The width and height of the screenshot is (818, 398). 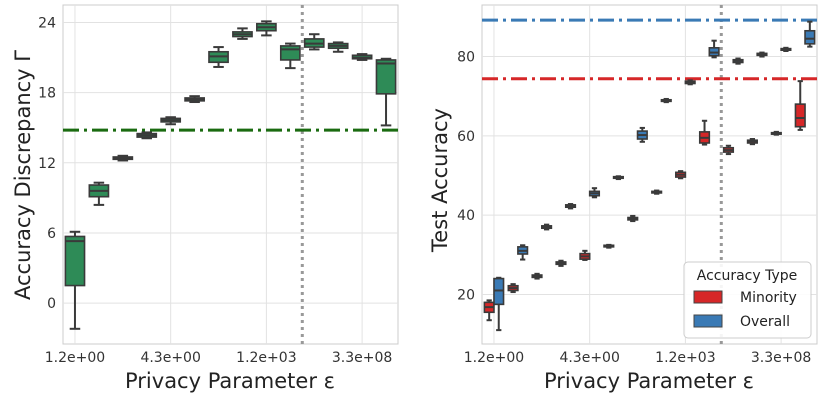 What do you see at coordinates (51, 304) in the screenshot?
I see `y-tick-0: 0` at bounding box center [51, 304].